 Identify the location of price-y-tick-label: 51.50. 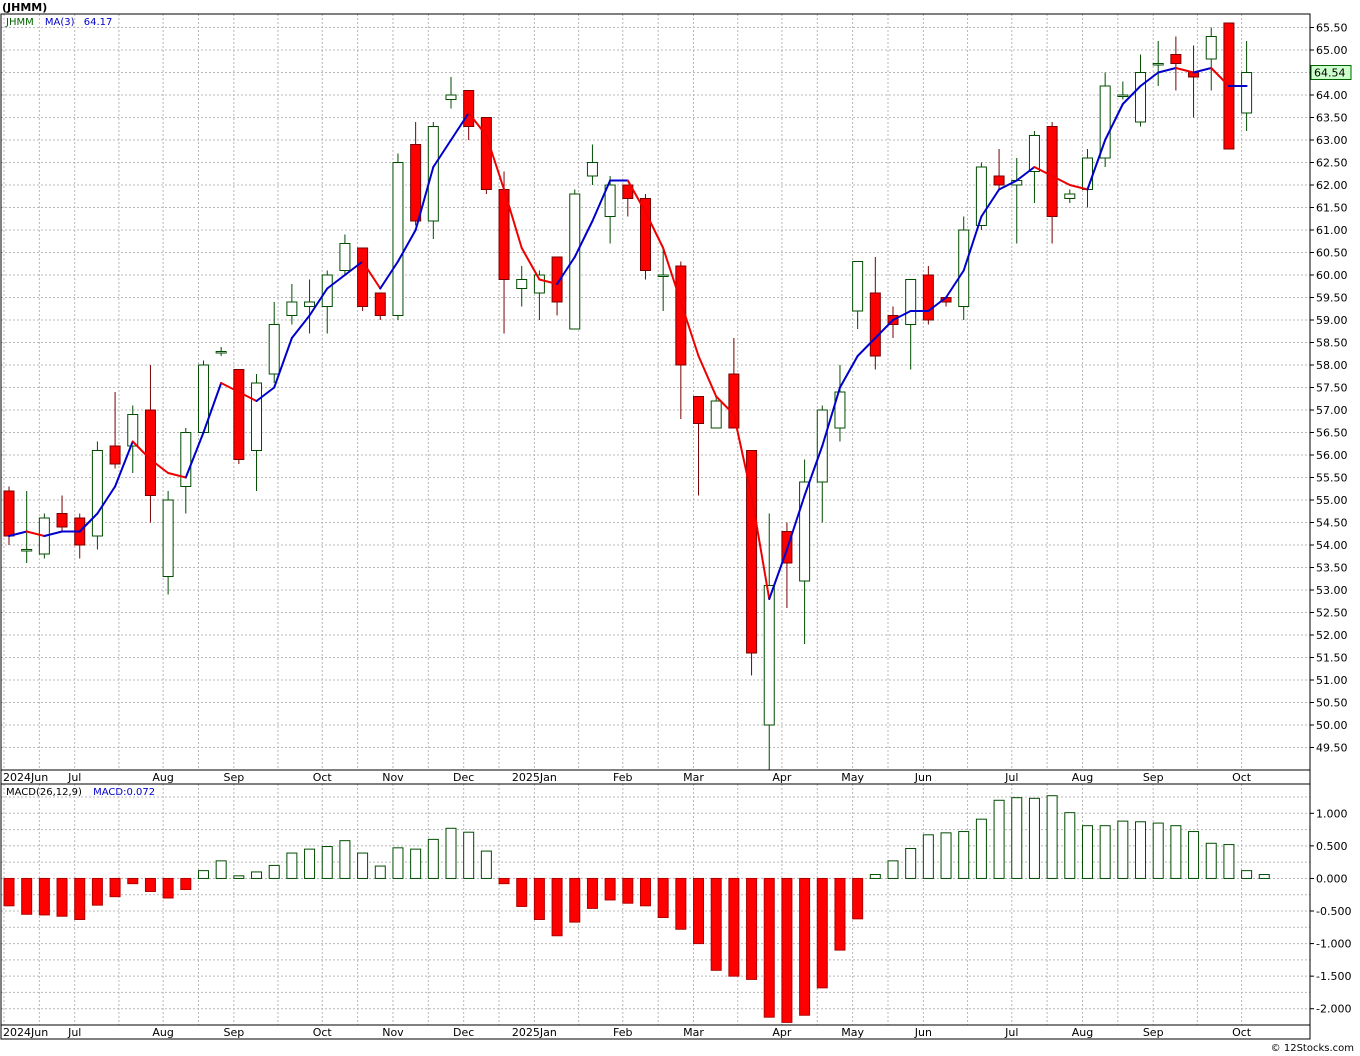
(1332, 658).